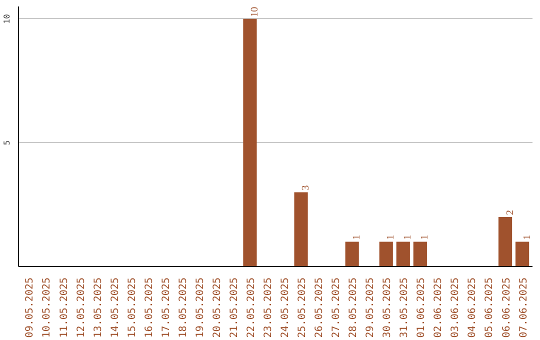 The image size is (540, 340). Describe the element at coordinates (64, 307) in the screenshot. I see `x-tick-label: 11.05.2025` at that location.